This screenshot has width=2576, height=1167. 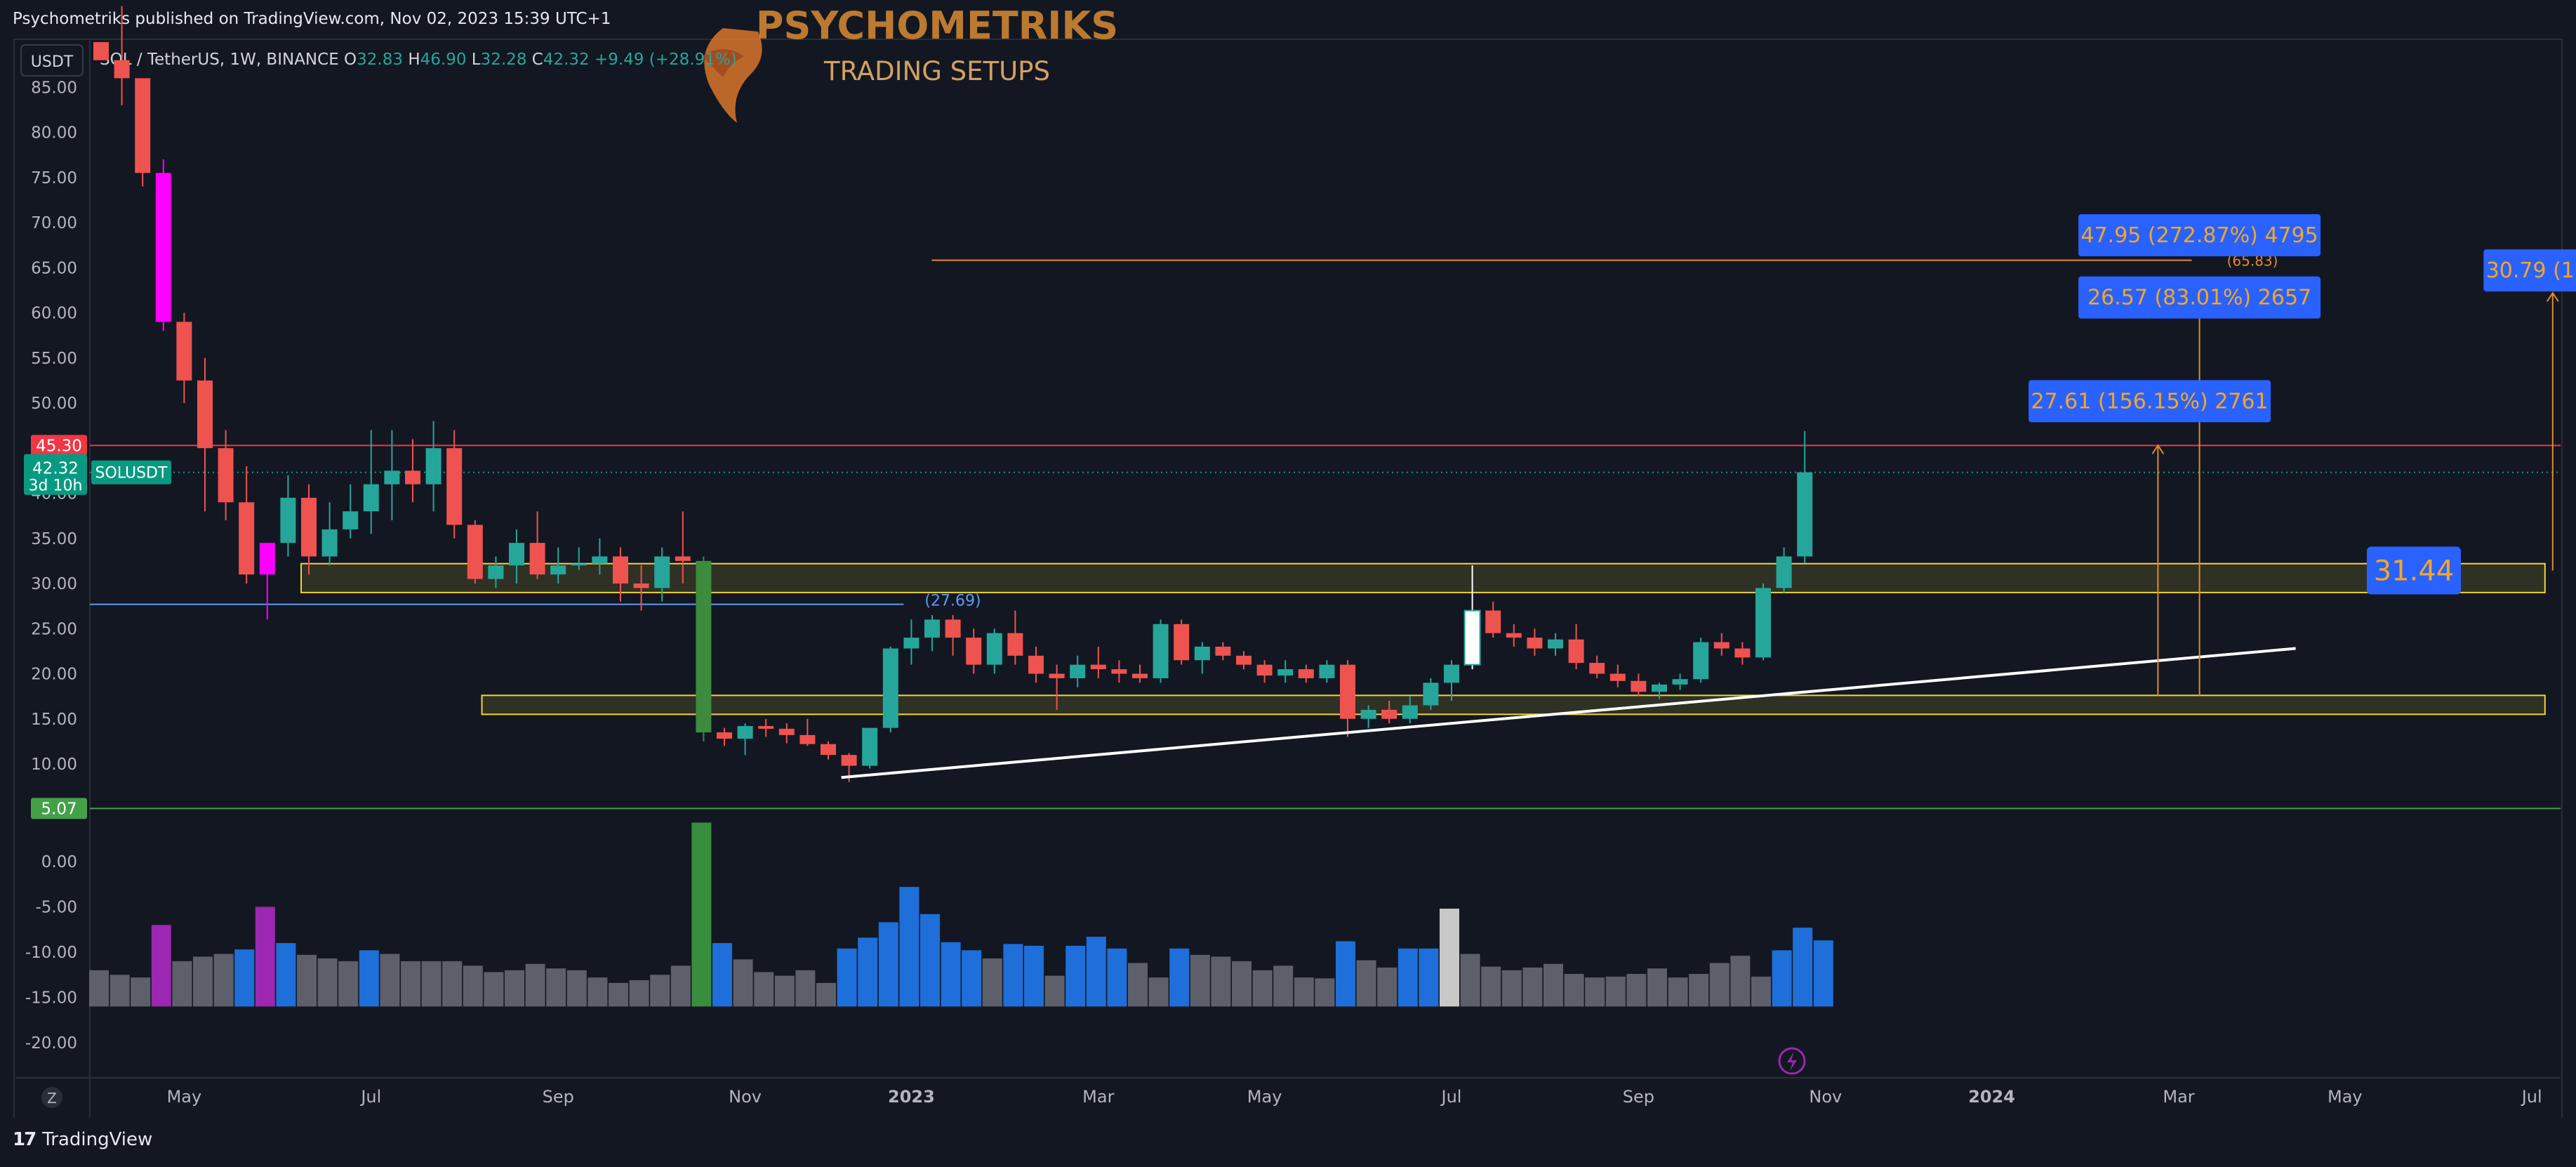 What do you see at coordinates (961, 915) in the screenshot?
I see `volume-histogram` at bounding box center [961, 915].